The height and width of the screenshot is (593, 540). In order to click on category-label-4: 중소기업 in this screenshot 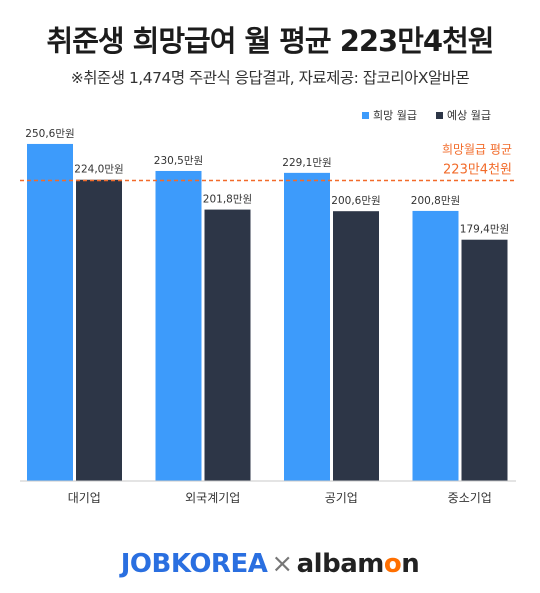, I will do `click(470, 498)`.